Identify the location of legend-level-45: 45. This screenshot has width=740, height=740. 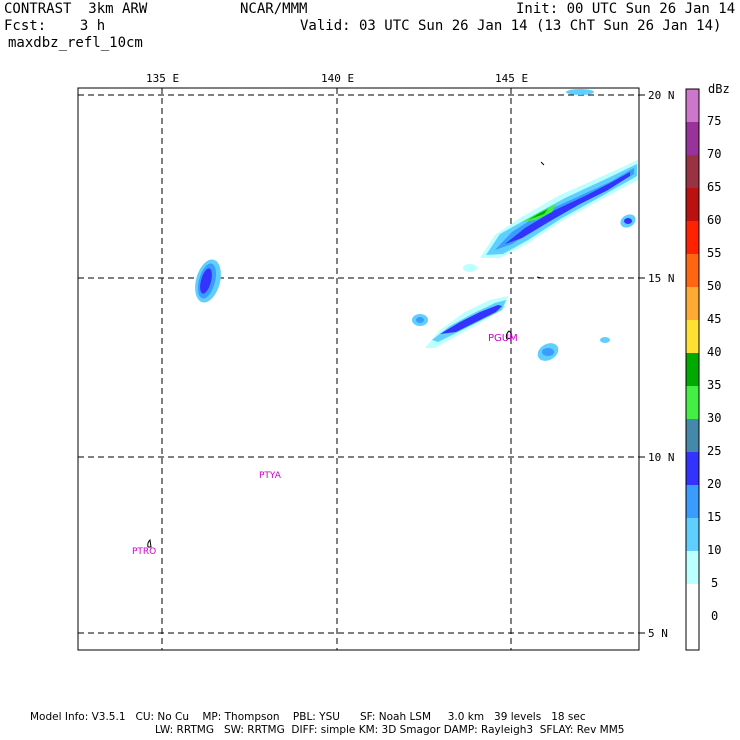
(714, 319).